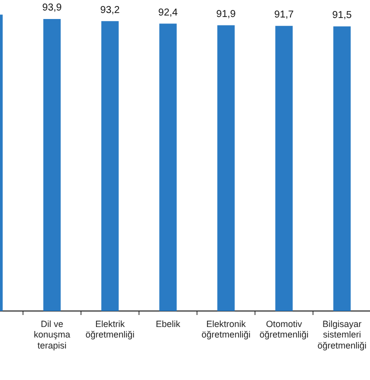 This screenshot has width=370, height=380. I want to click on data-label: 92,4, so click(168, 12).